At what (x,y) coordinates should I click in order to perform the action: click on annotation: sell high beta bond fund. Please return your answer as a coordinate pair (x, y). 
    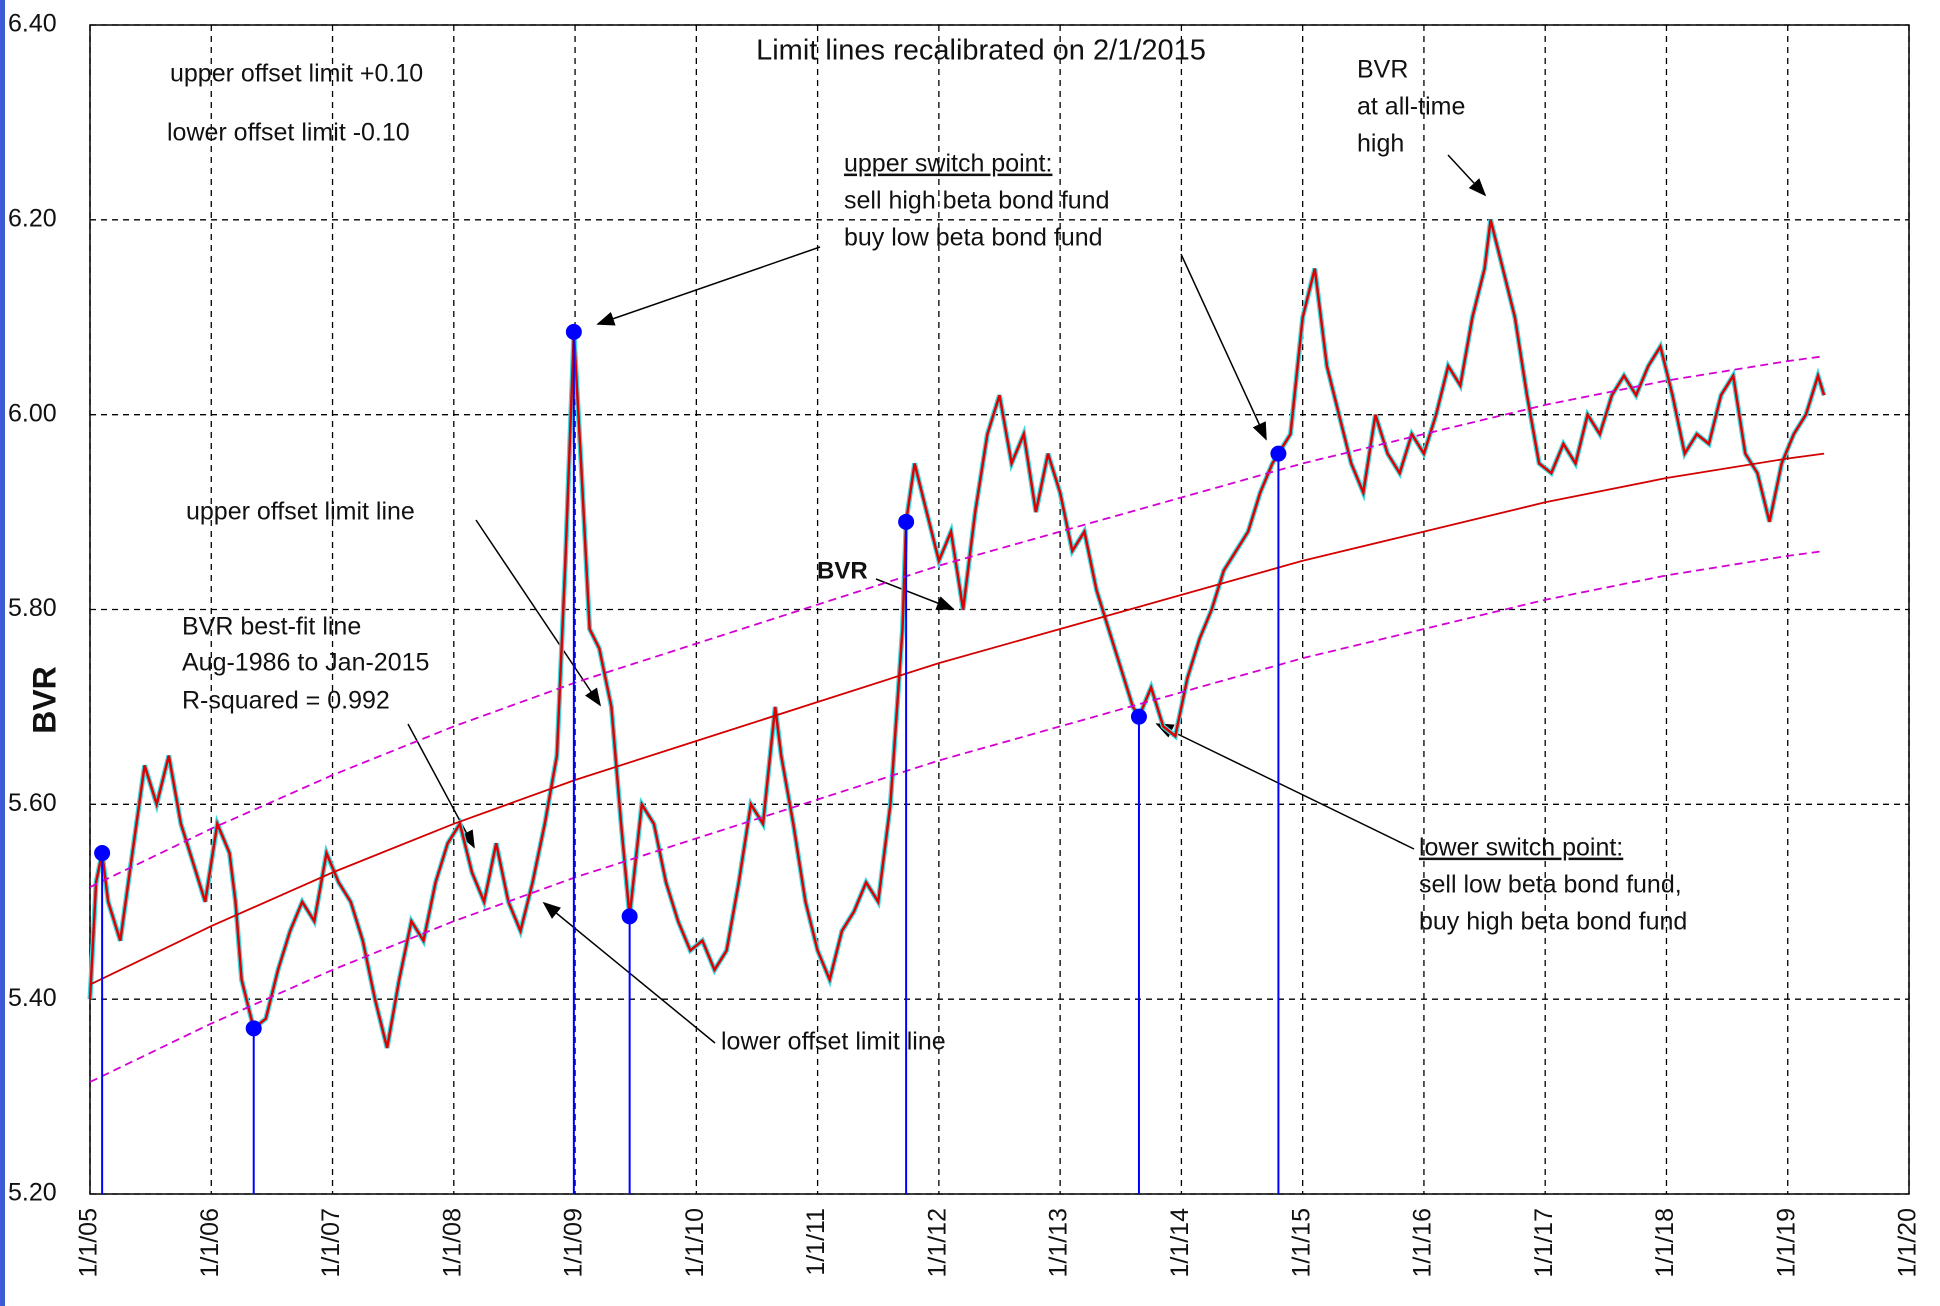
    Looking at the image, I should click on (977, 201).